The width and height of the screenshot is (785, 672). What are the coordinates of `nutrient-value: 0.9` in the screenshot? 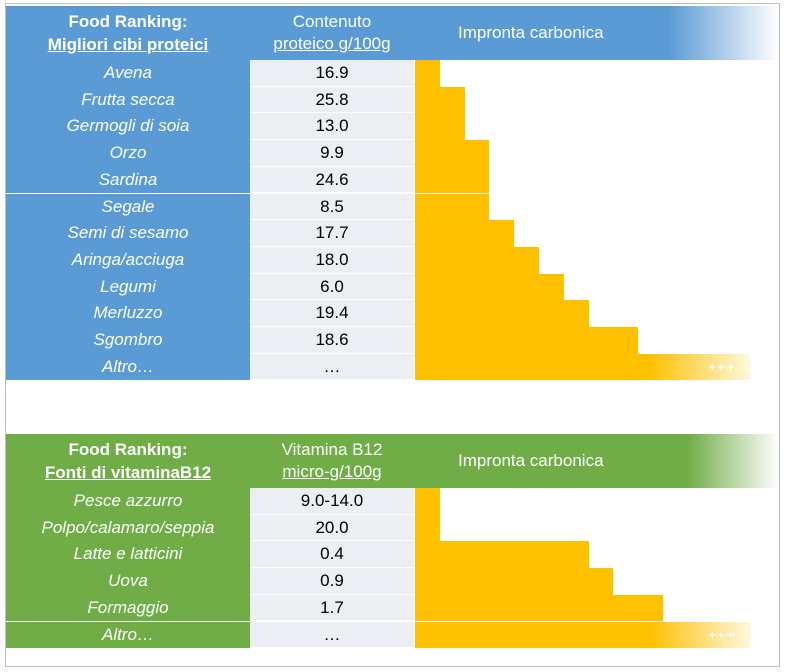 It's located at (332, 581).